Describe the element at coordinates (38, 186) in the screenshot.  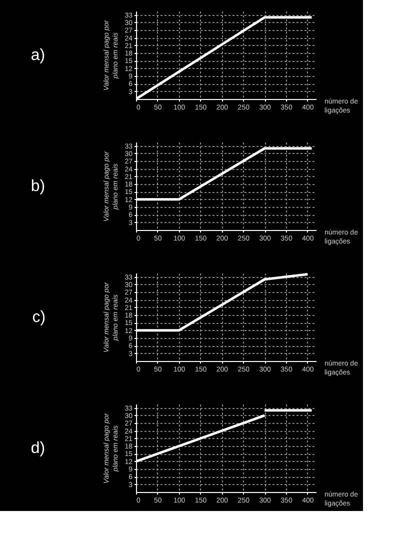
I see `text: b)` at that location.